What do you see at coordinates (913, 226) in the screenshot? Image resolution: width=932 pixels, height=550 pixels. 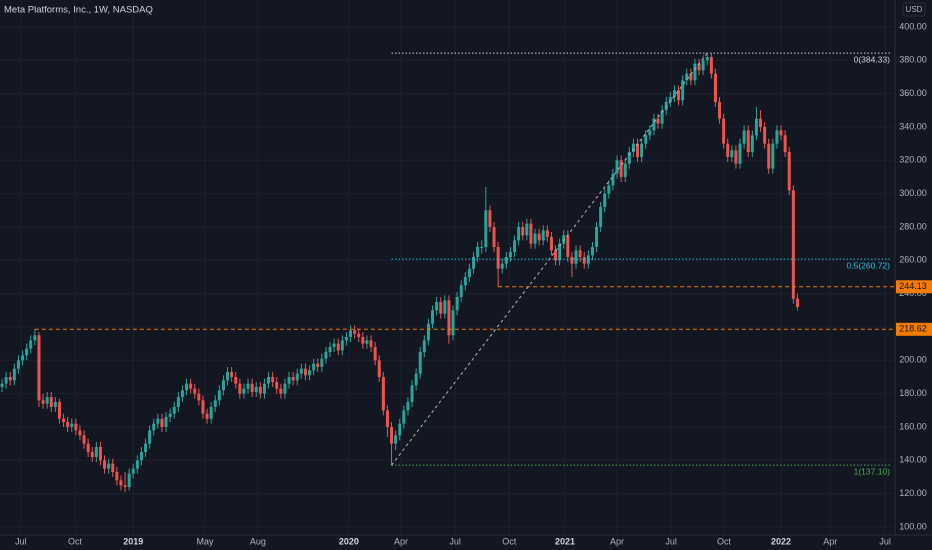 I see `y-tick-label: 280.00` at bounding box center [913, 226].